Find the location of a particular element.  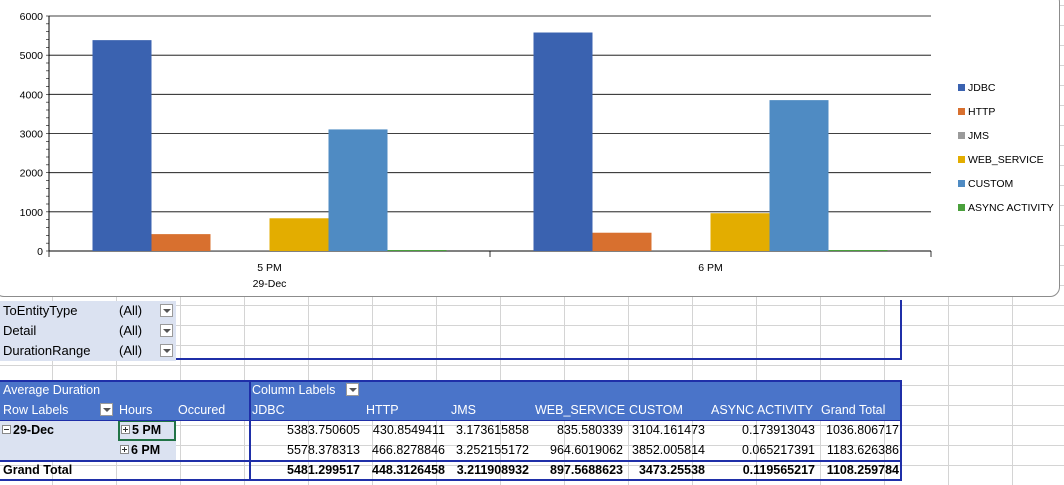

hour-label: 5 PM is located at coordinates (147, 430).